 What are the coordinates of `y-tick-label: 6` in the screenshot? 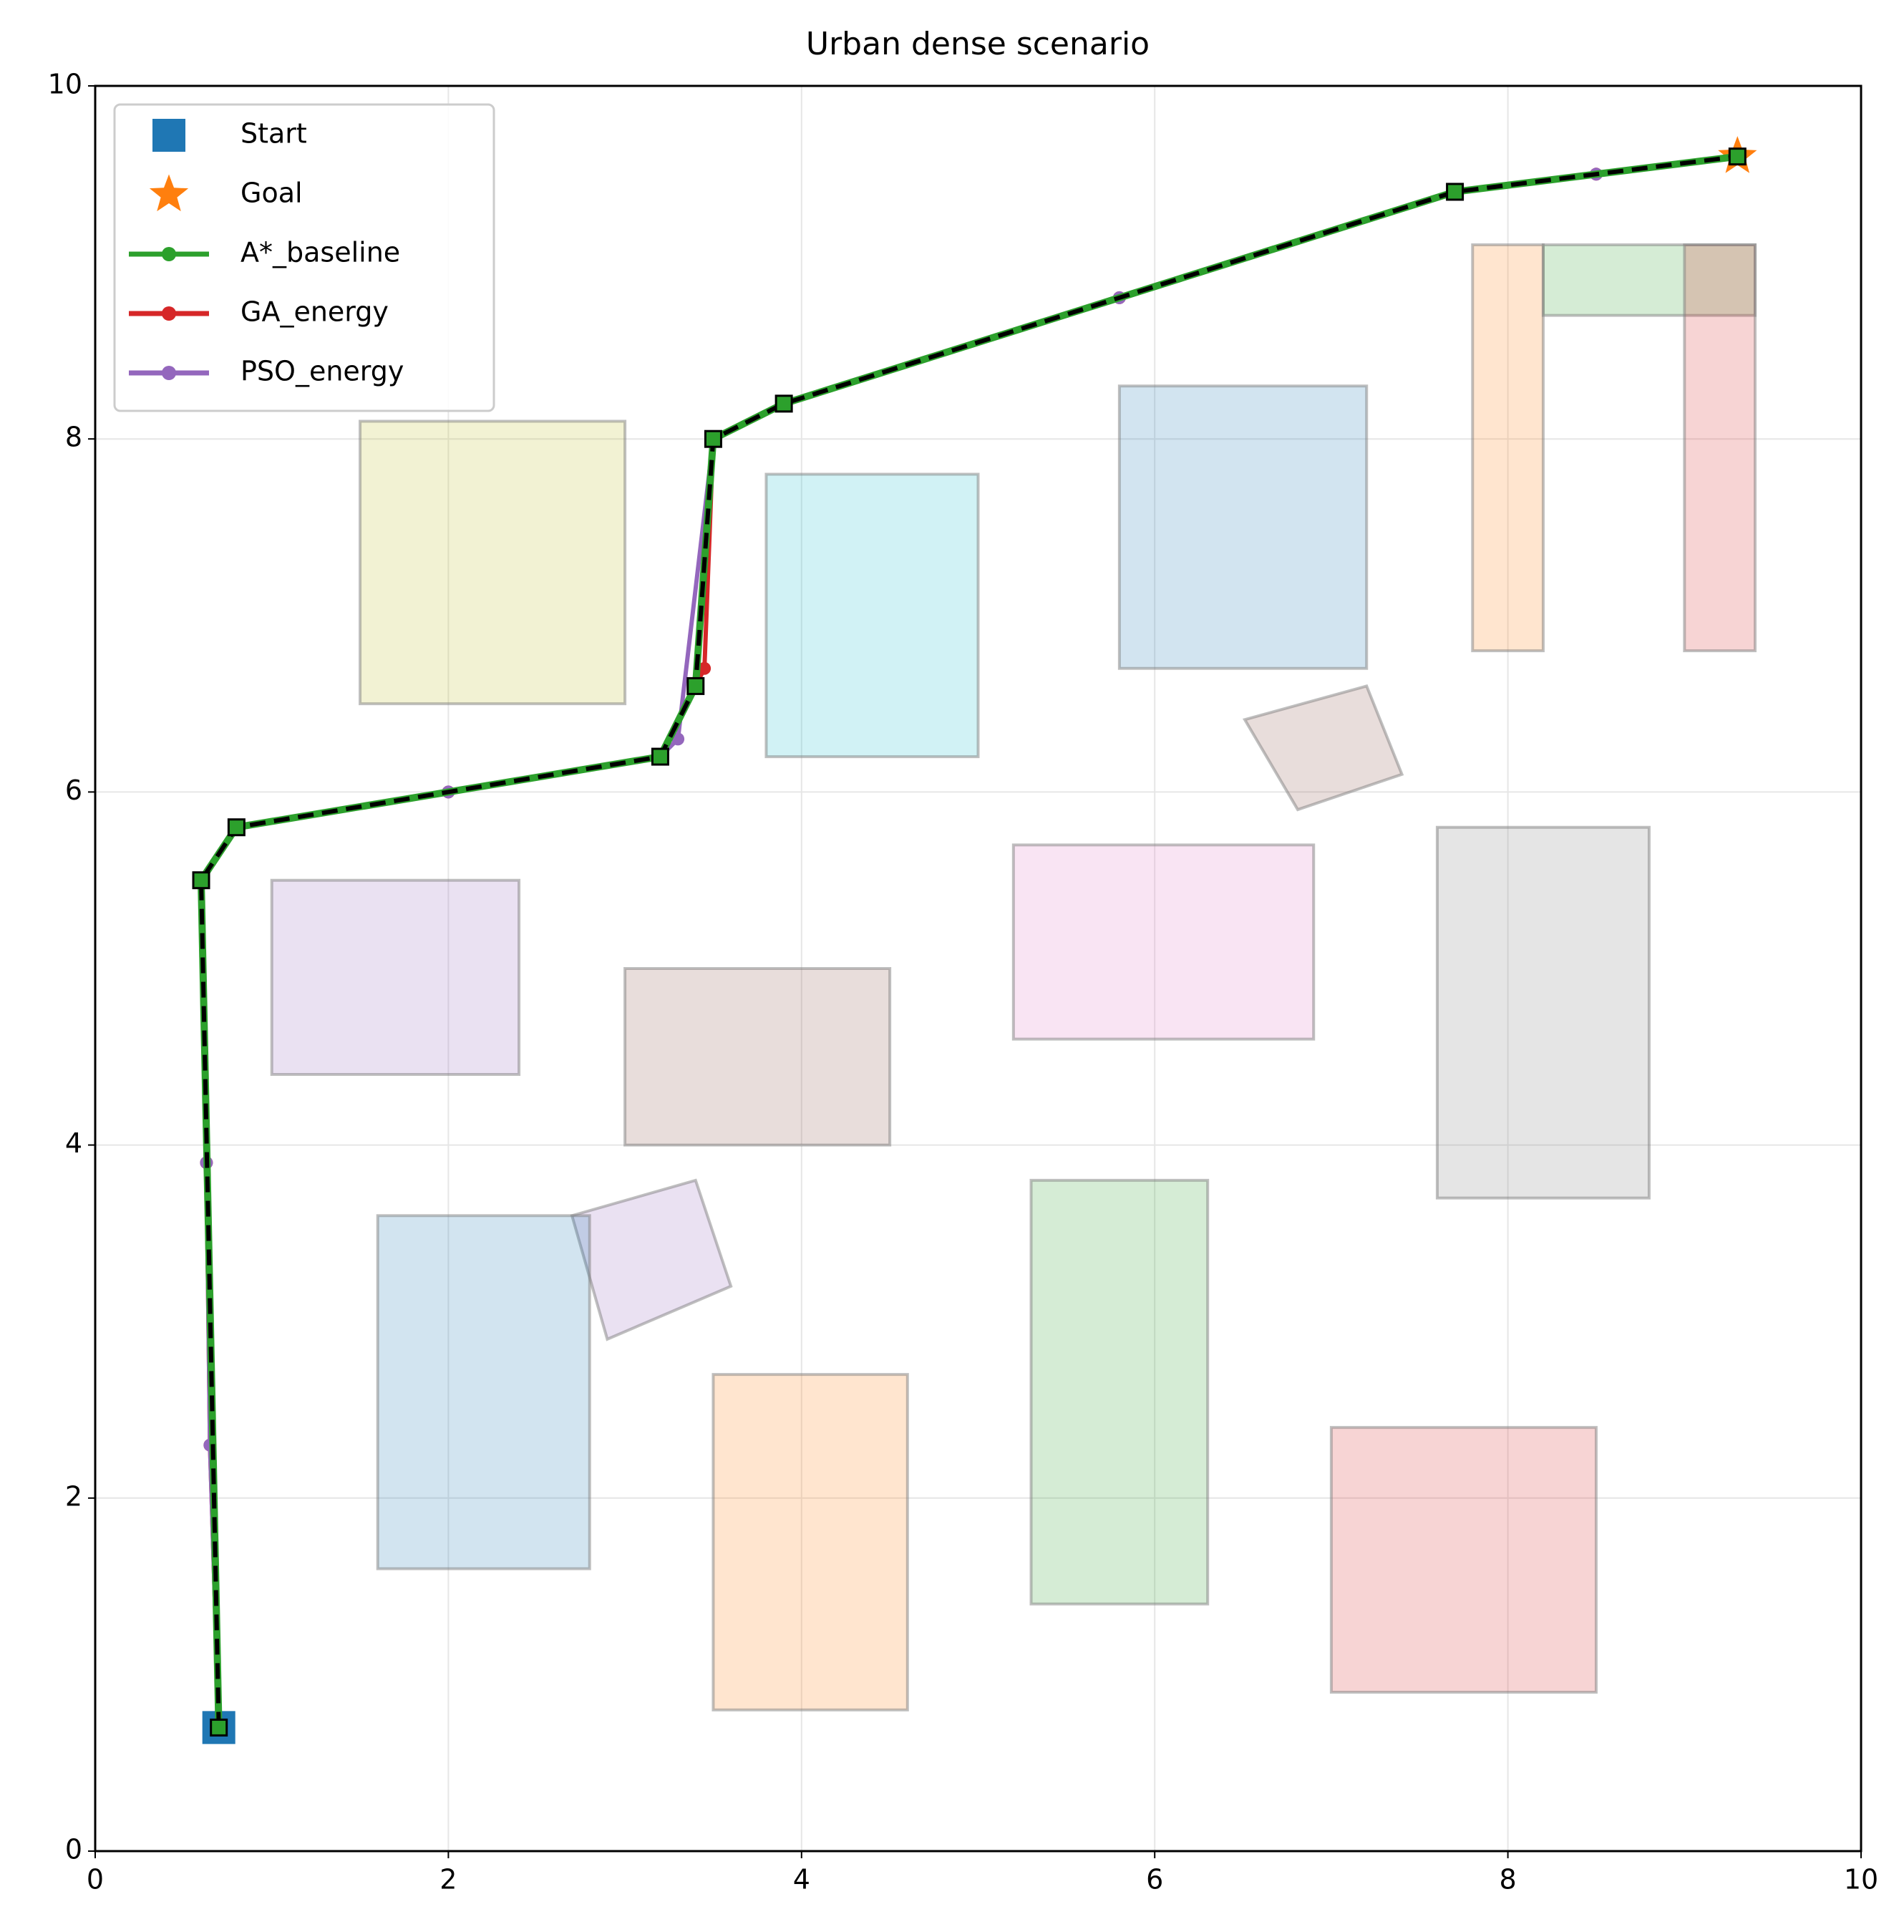 It's located at (73, 790).